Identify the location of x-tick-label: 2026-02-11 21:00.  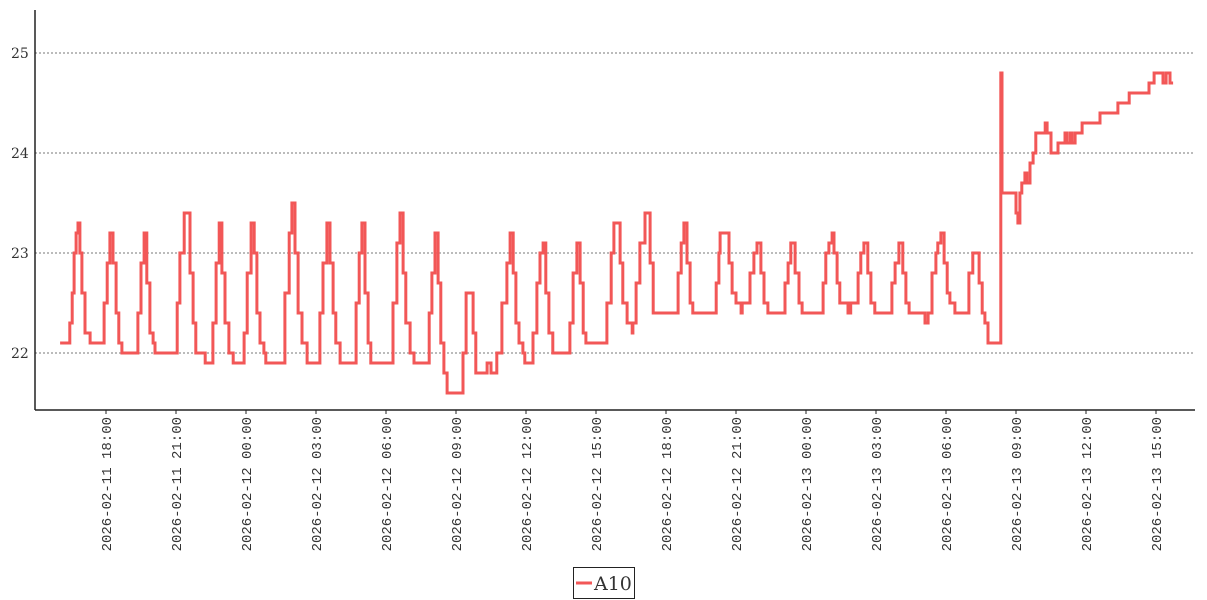
(178, 484).